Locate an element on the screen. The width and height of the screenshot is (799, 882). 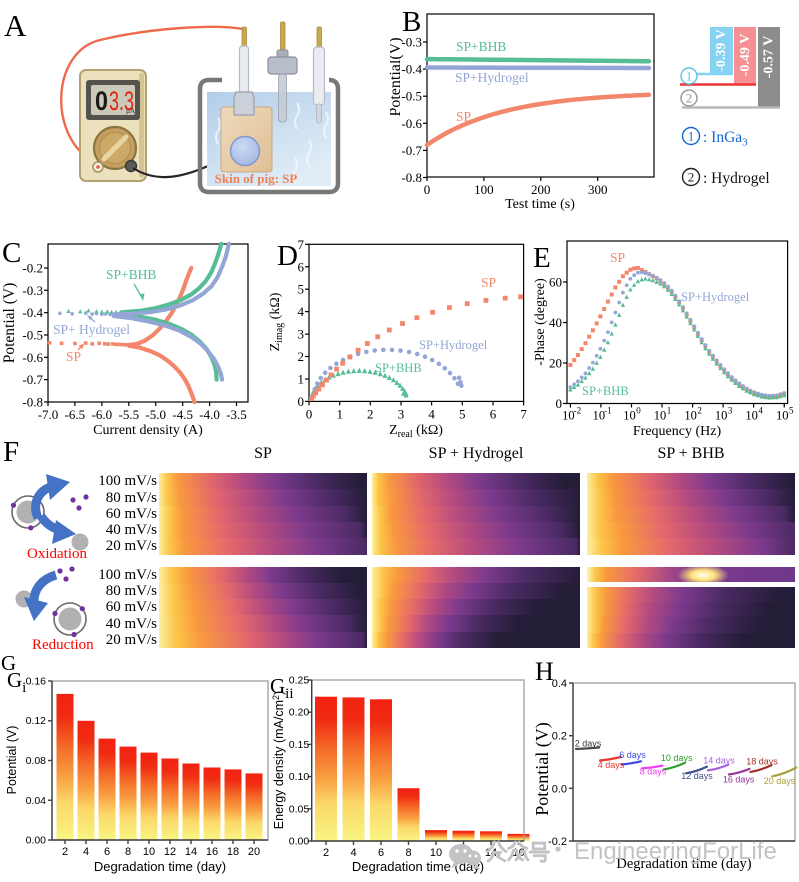
svg-text: EngineeringForLife is located at coordinates (675, 851).